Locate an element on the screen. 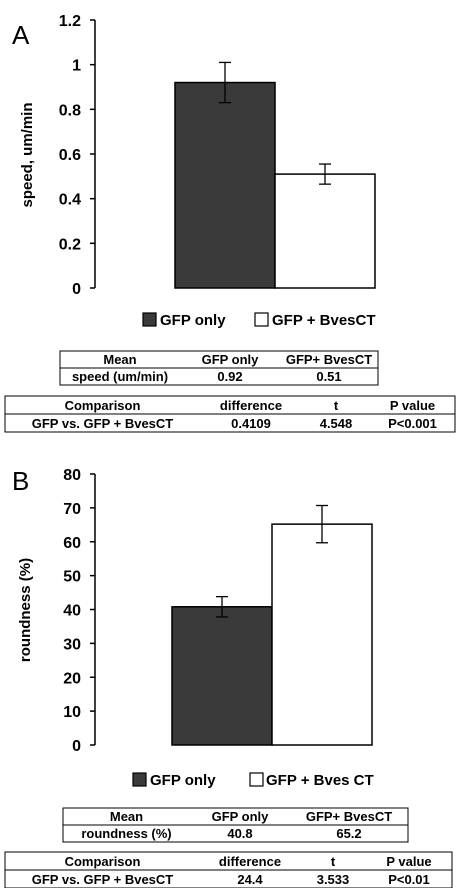 Image resolution: width=458 pixels, height=888 pixels. y-tick-label: 0.8 is located at coordinates (70, 110).